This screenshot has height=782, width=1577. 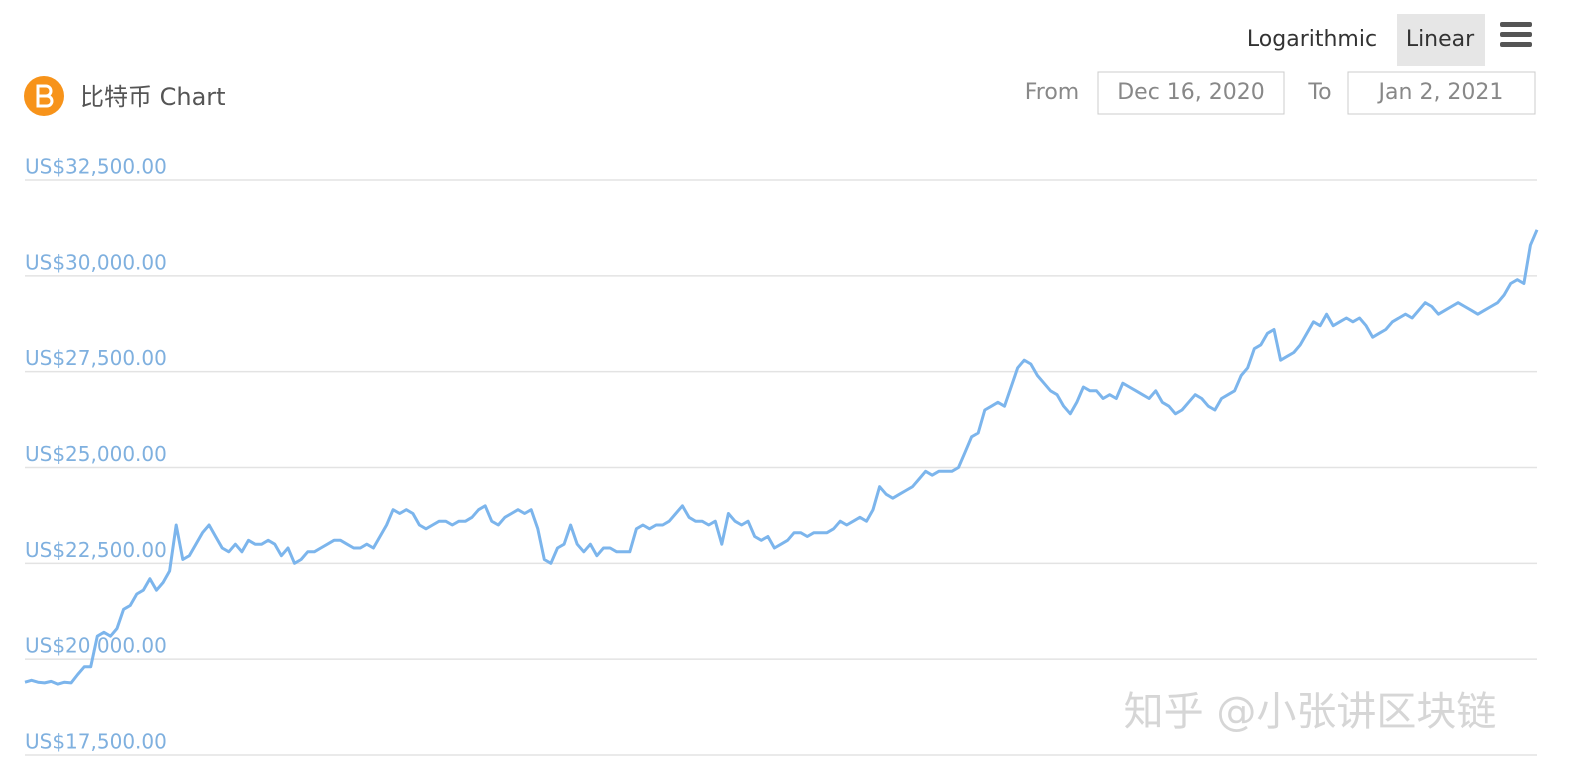 I want to click on linear-button-bg, so click(x=1441, y=40).